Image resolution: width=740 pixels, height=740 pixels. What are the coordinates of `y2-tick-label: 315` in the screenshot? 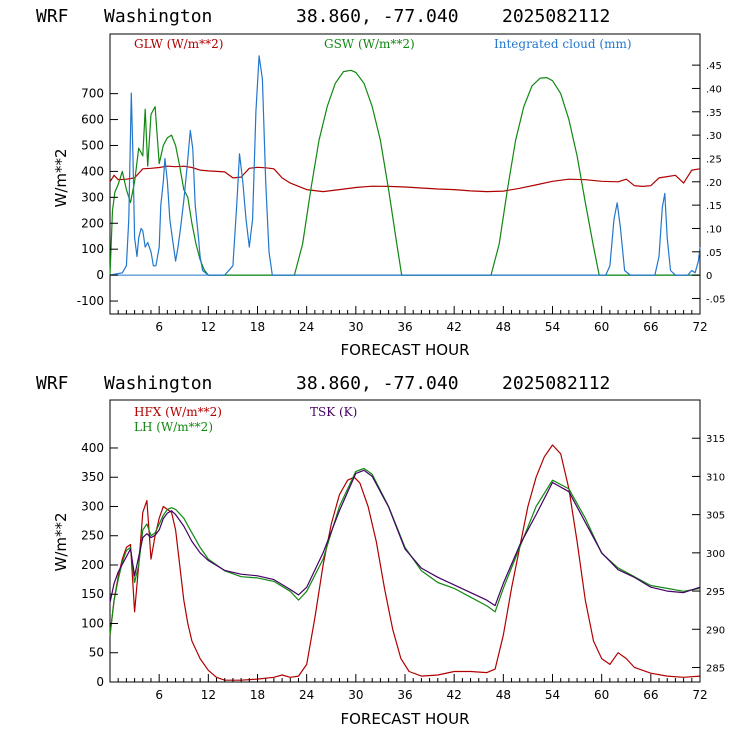 It's located at (715, 439).